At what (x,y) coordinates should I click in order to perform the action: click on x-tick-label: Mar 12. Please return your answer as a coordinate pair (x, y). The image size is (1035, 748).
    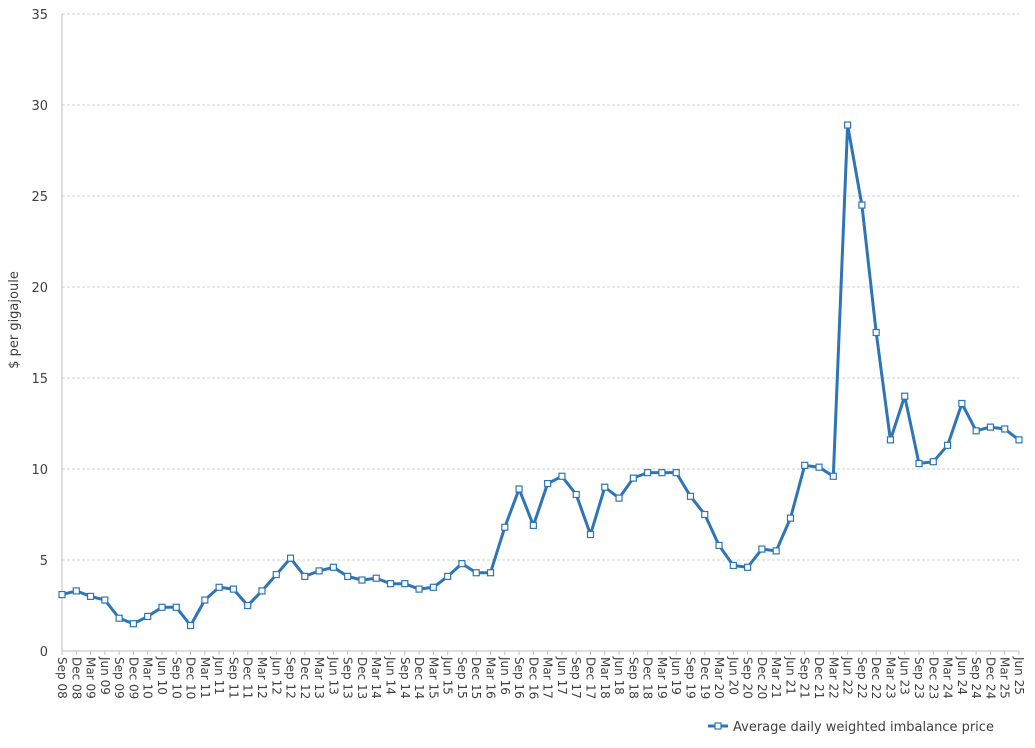
    Looking at the image, I should click on (262, 678).